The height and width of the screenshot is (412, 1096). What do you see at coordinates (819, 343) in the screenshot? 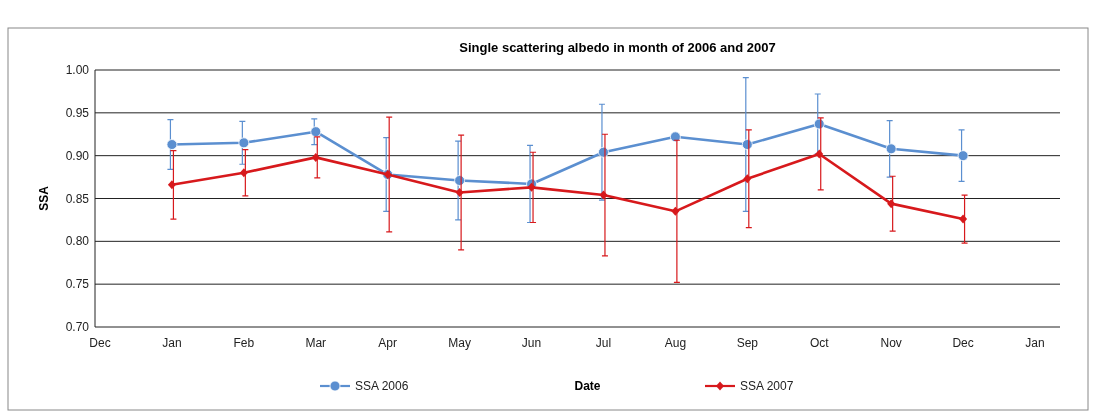
I see `x-tick-label: Oct` at bounding box center [819, 343].